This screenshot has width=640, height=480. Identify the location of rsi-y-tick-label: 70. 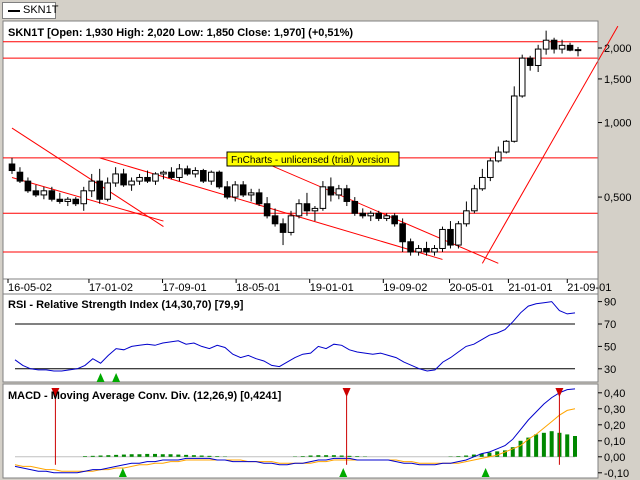
(610, 325).